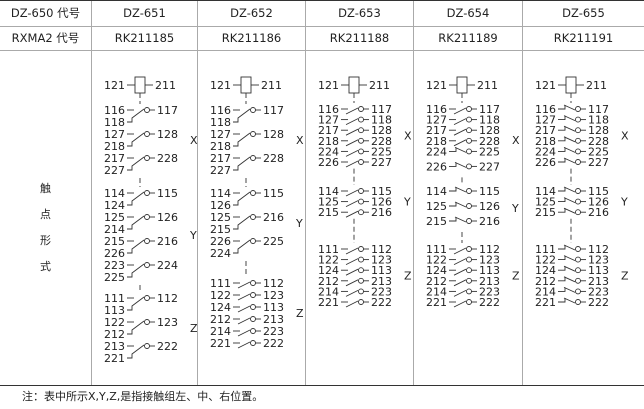 The height and width of the screenshot is (409, 644). I want to click on terminal-label: 224, so click(436, 151).